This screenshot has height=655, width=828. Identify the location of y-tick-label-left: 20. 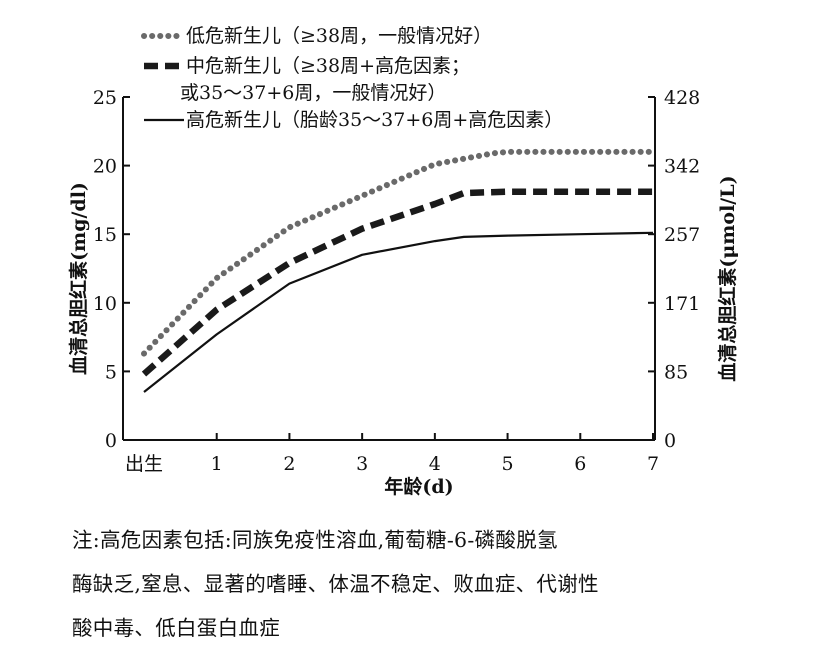
(105, 167).